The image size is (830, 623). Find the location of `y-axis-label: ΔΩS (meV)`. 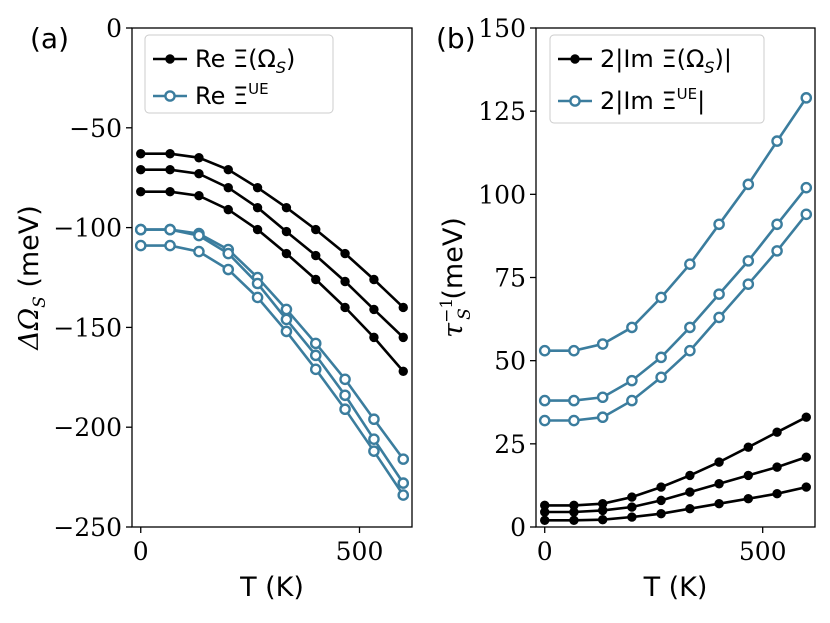

y-axis-label: ΔΩS (meV) is located at coordinates (32, 278).